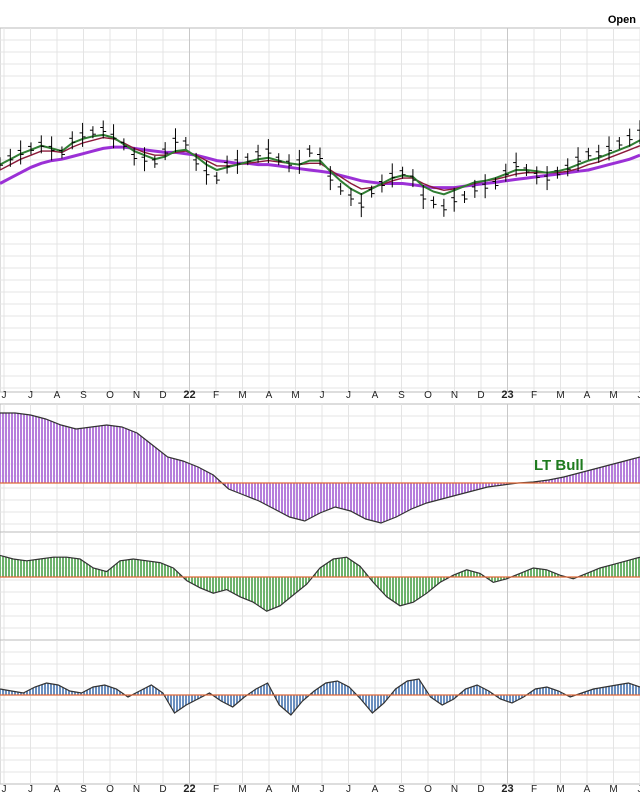 This screenshot has height=800, width=640. I want to click on indicator-2-panel, so click(320, 586).